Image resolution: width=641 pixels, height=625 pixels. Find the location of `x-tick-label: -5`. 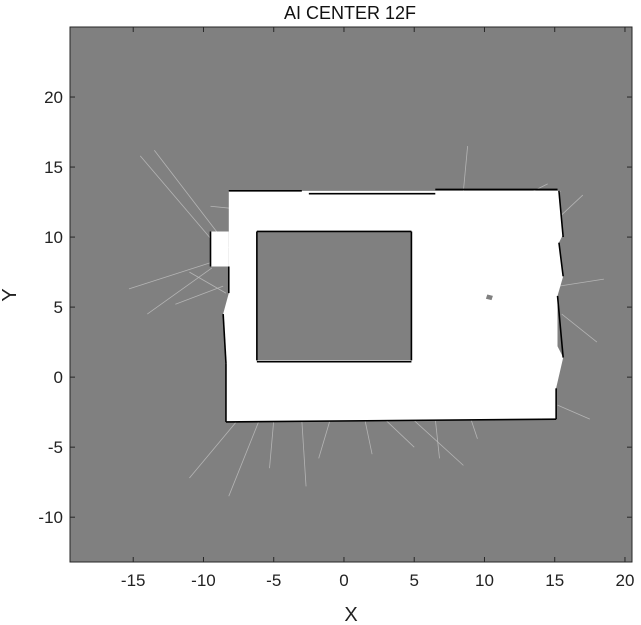

x-tick-label: -5 is located at coordinates (273, 580).